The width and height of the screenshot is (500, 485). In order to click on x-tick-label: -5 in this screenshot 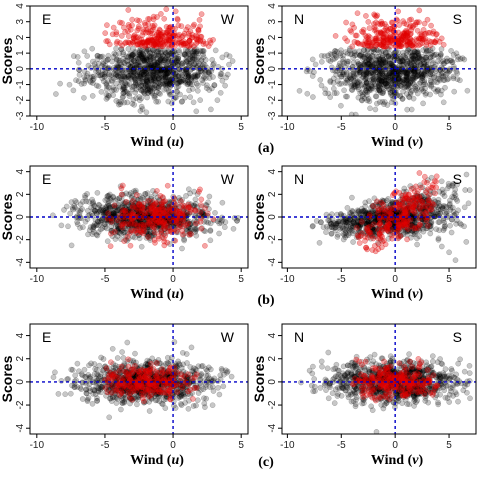, I will do `click(104, 127)`.